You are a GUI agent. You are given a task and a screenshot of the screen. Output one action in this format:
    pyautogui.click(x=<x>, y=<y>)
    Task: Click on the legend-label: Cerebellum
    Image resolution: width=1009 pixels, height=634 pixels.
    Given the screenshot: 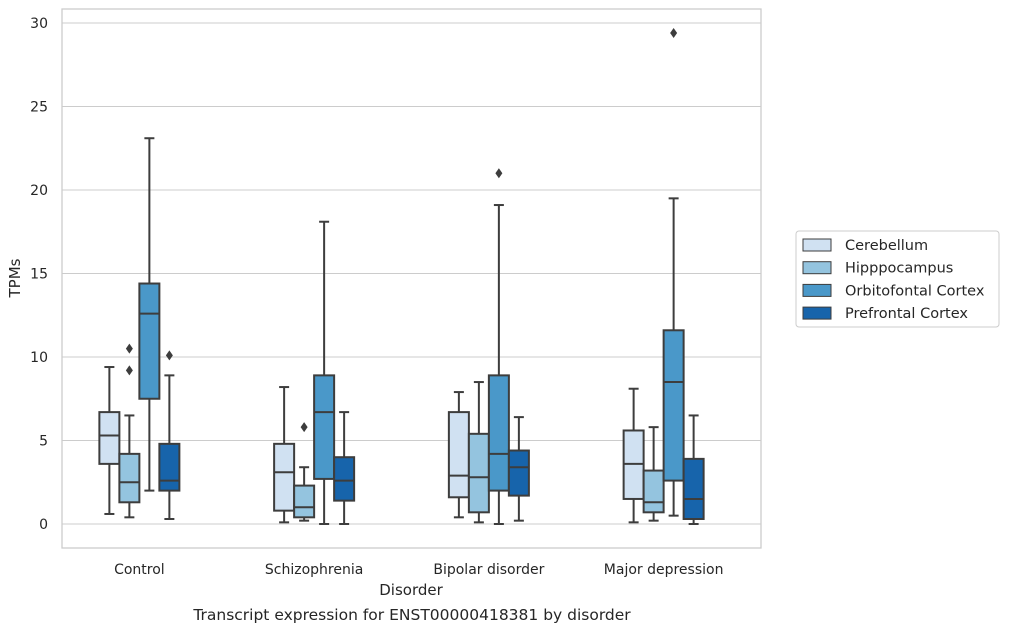 What is the action you would take?
    pyautogui.click(x=886, y=246)
    